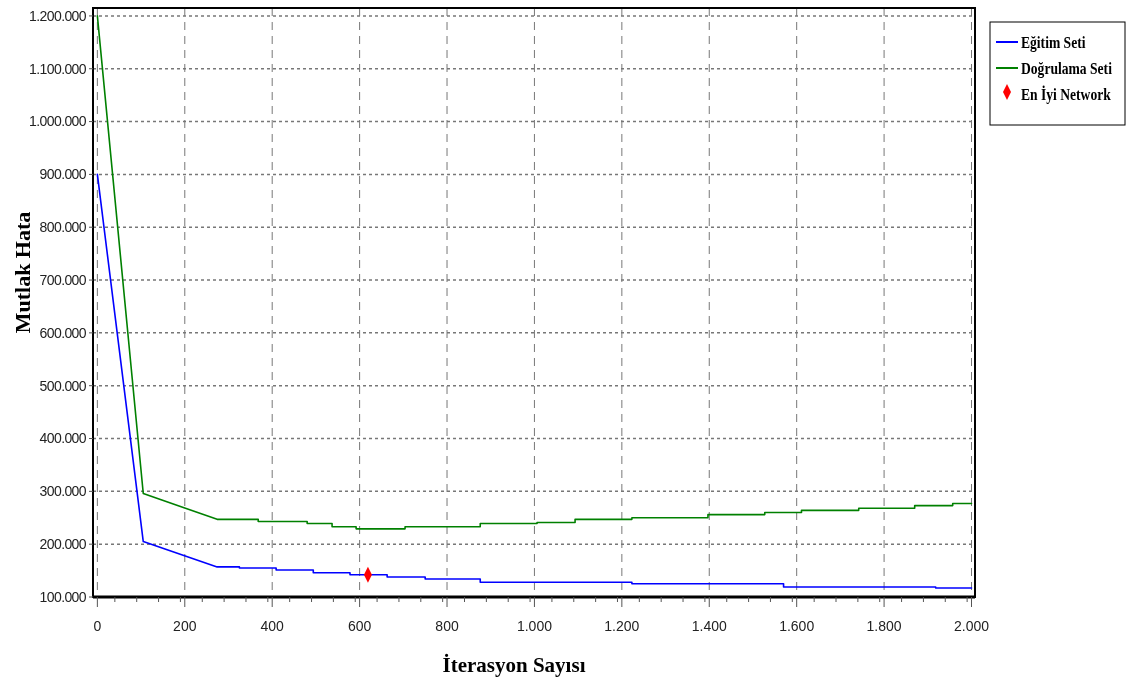  I want to click on y-tick-label: 1.200.000, so click(58, 15).